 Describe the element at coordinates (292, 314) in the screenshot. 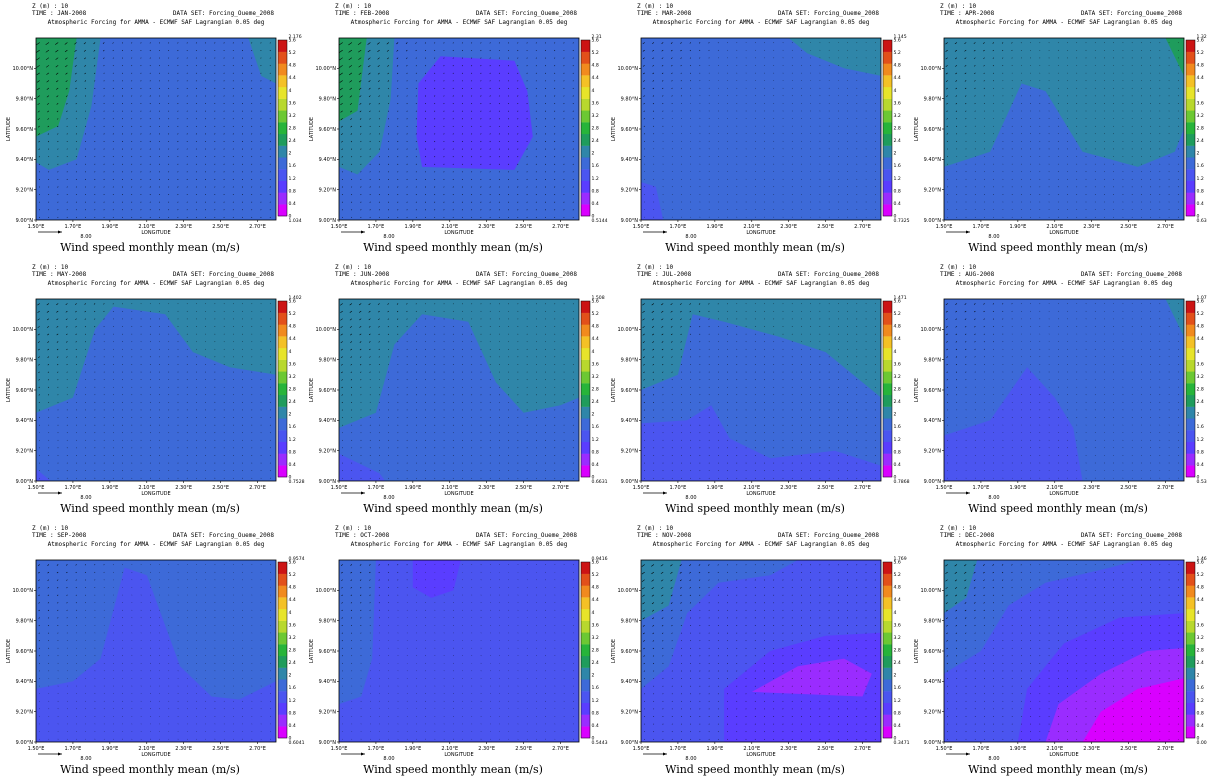

I see `colorbar-tick-label: 5.2` at that location.